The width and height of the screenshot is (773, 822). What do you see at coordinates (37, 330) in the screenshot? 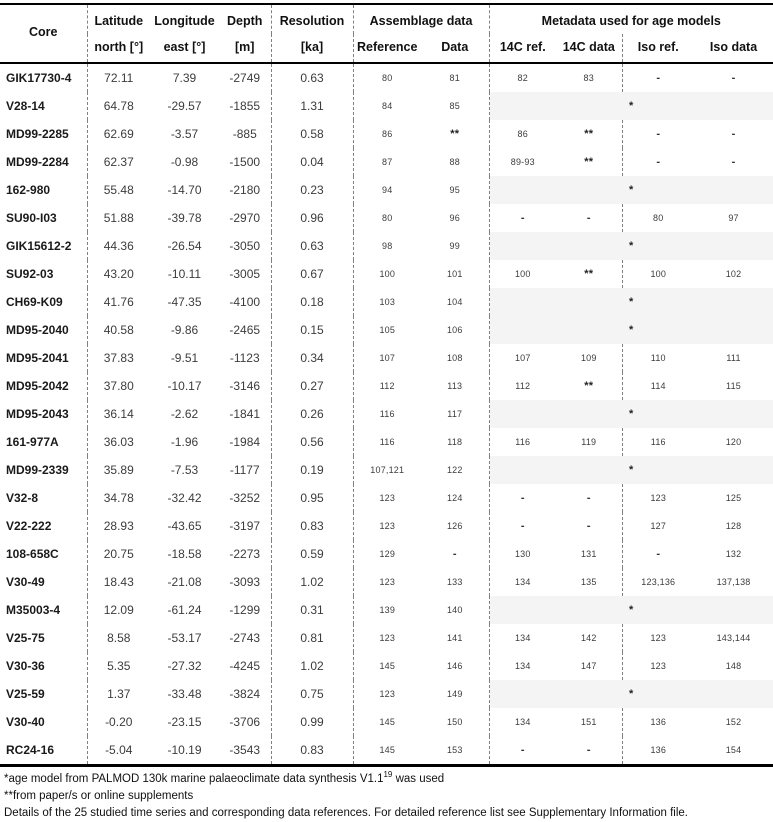
I see `core-cell: MD95-2040` at bounding box center [37, 330].